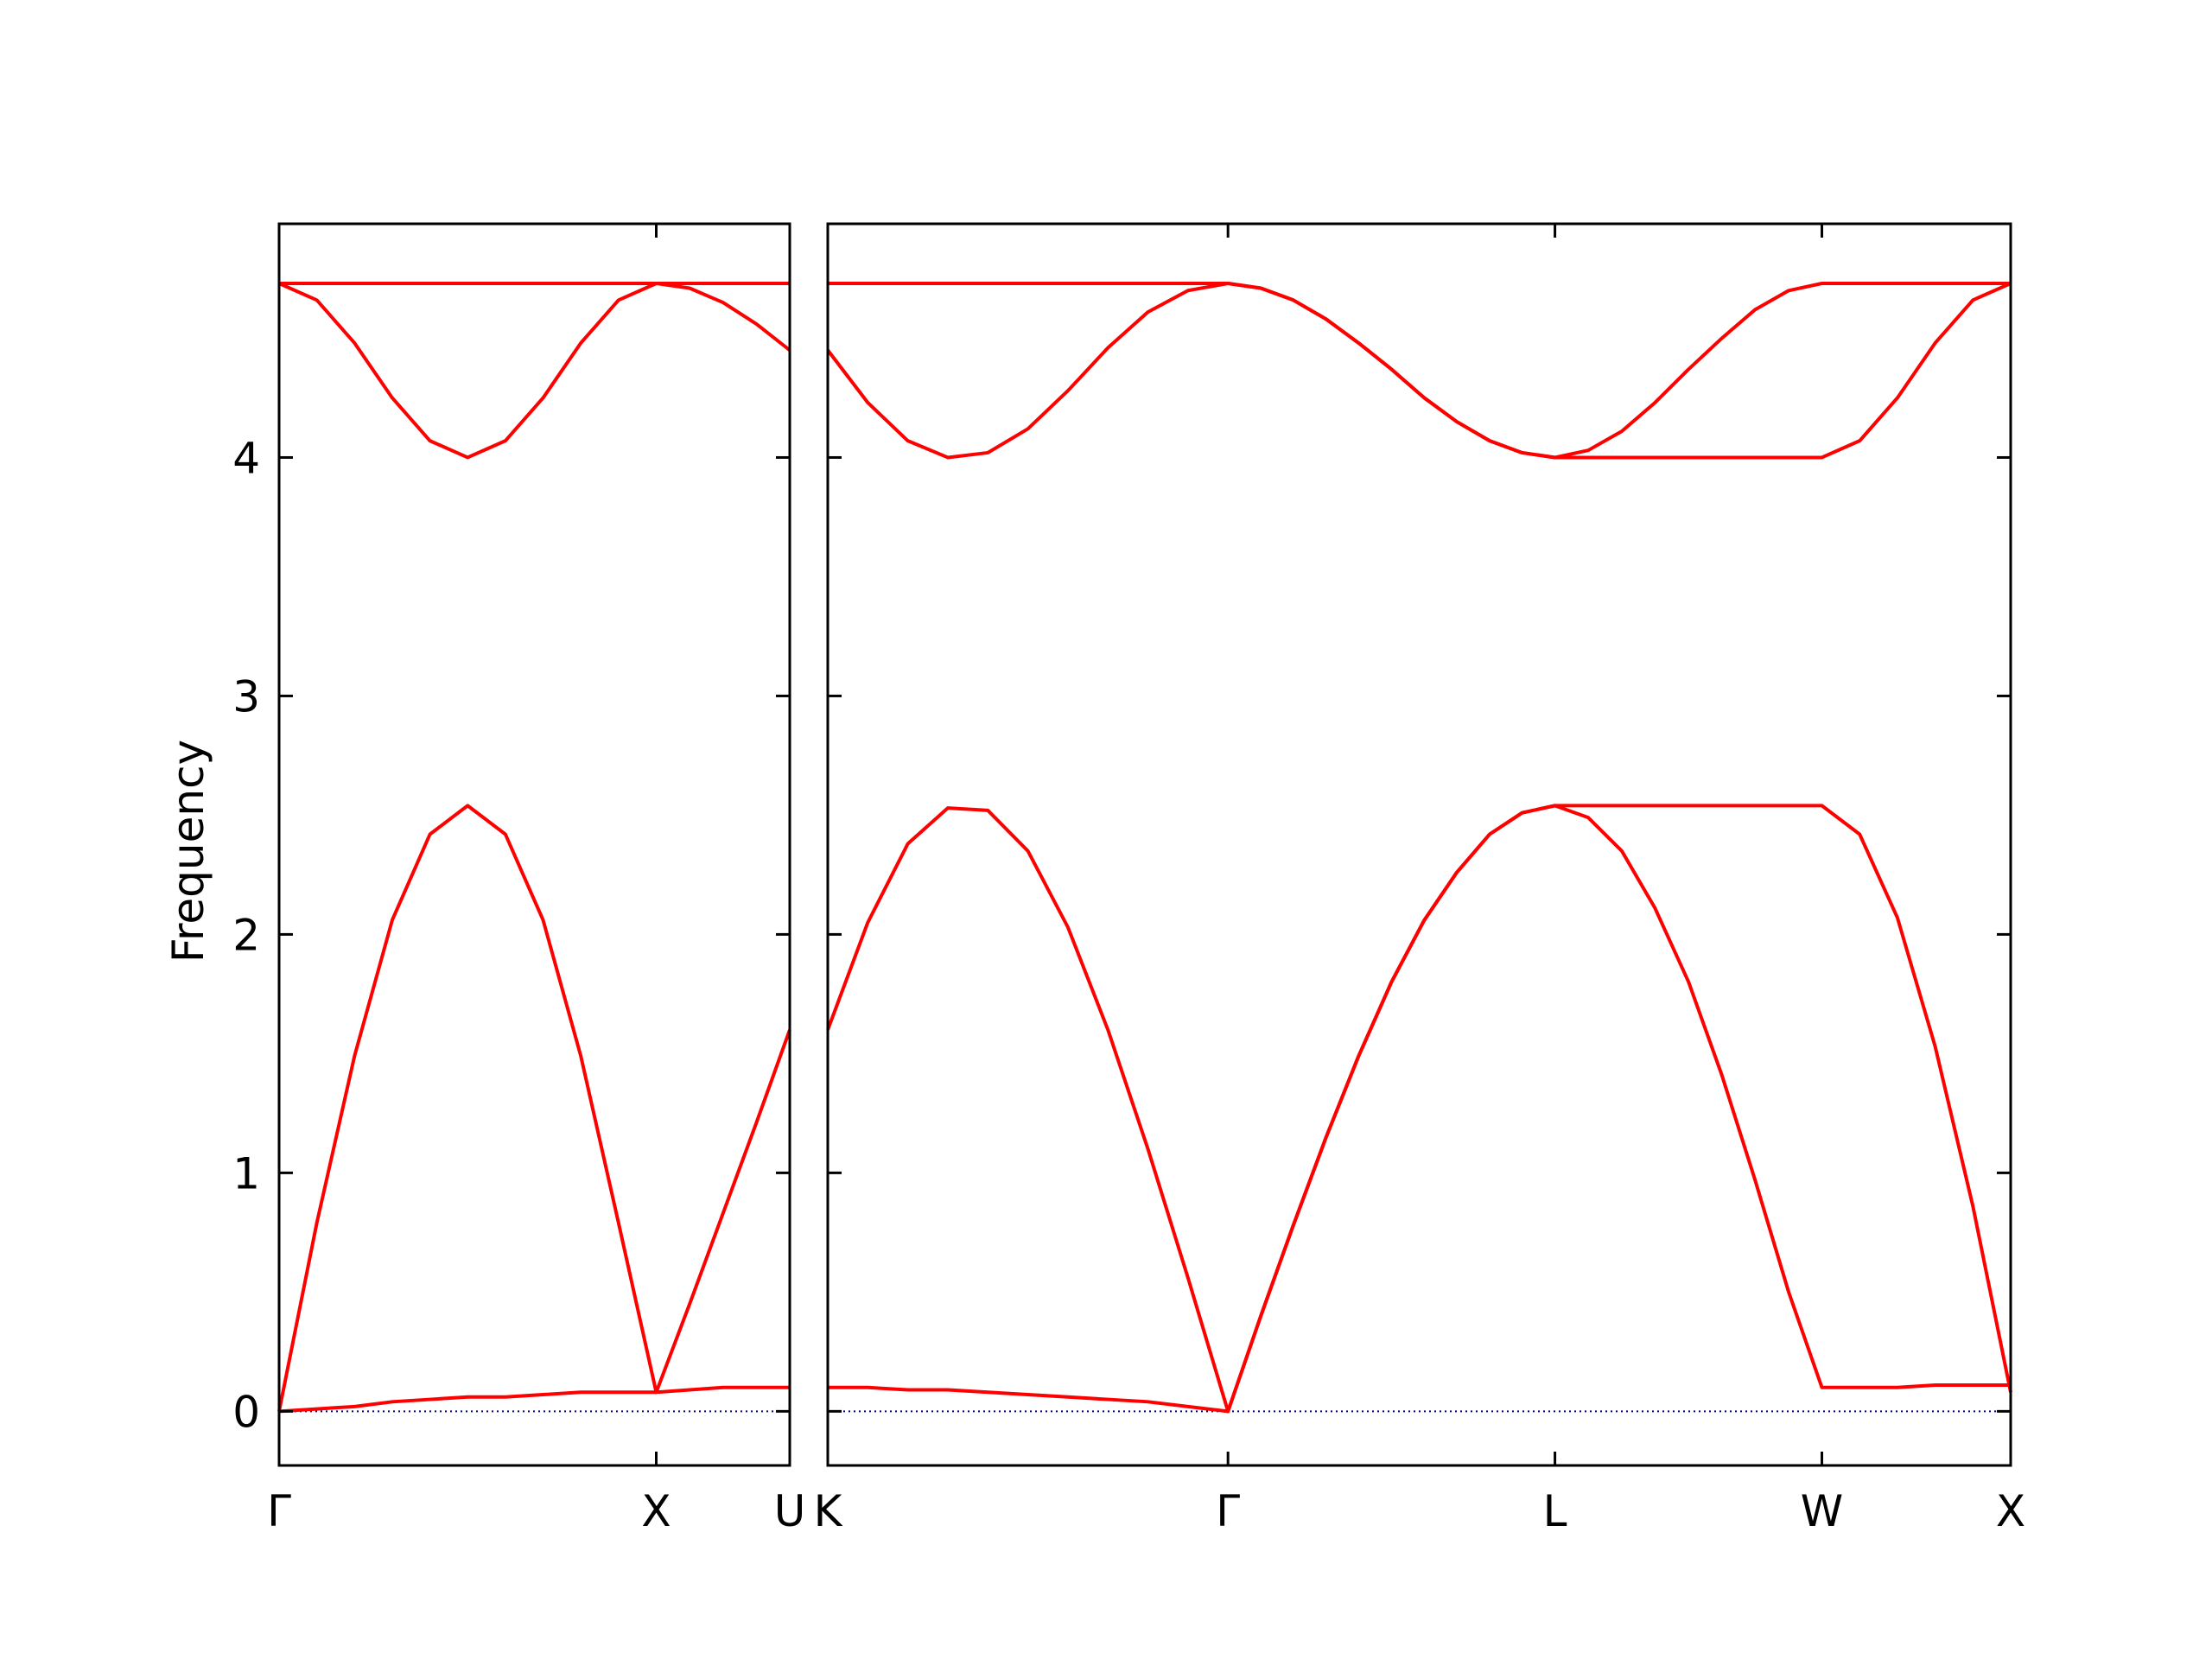 The image size is (2212, 1659). Describe the element at coordinates (828, 1511) in the screenshot. I see `x-tick-label: K` at that location.